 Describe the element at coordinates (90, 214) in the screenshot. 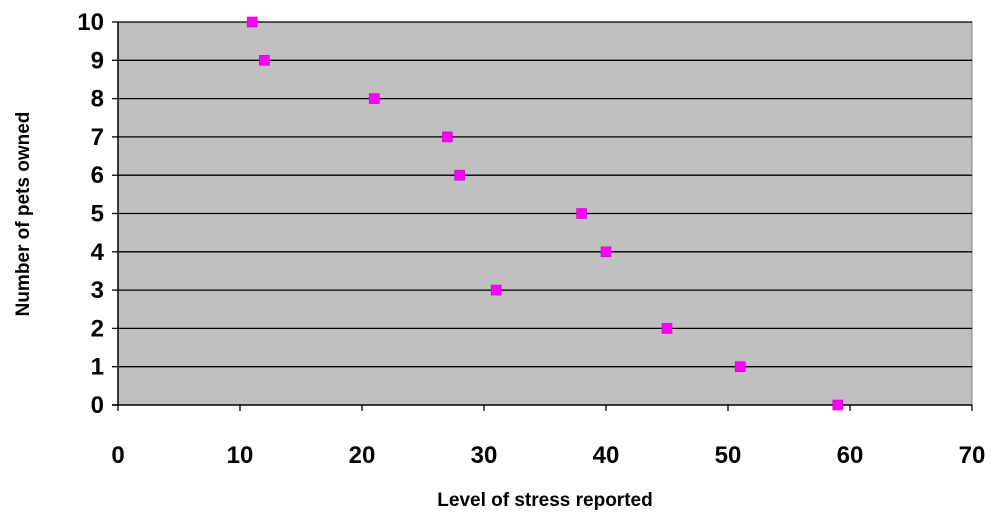

I see `y-tick-labels: 0 1 2 3 4 5 6 7 8 9 10` at that location.